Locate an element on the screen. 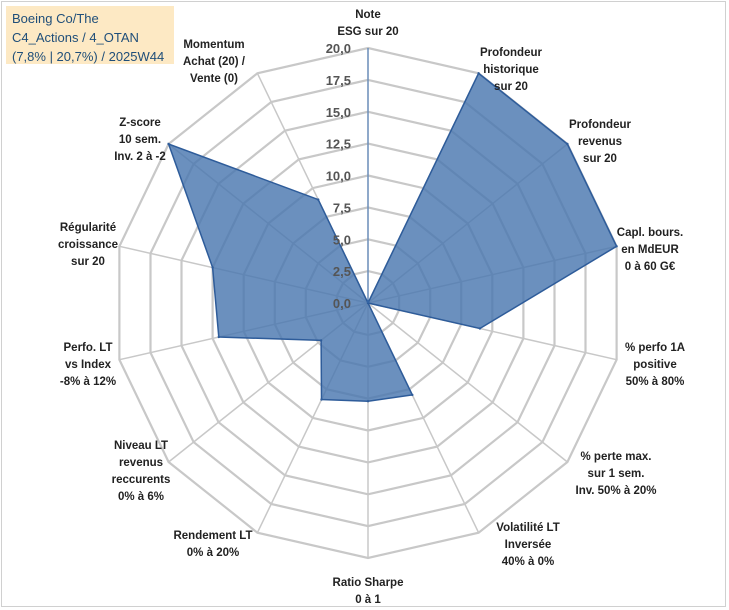 Image resolution: width=729 pixels, height=610 pixels. axis-label-line: Volatilité LT is located at coordinates (527, 528).